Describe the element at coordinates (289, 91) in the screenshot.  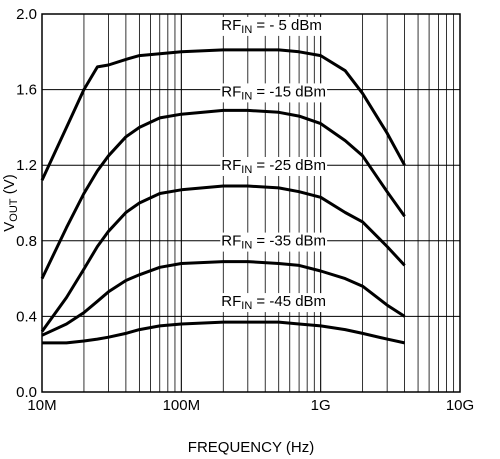
I see `series-label-rest: = -15 dBm` at that location.